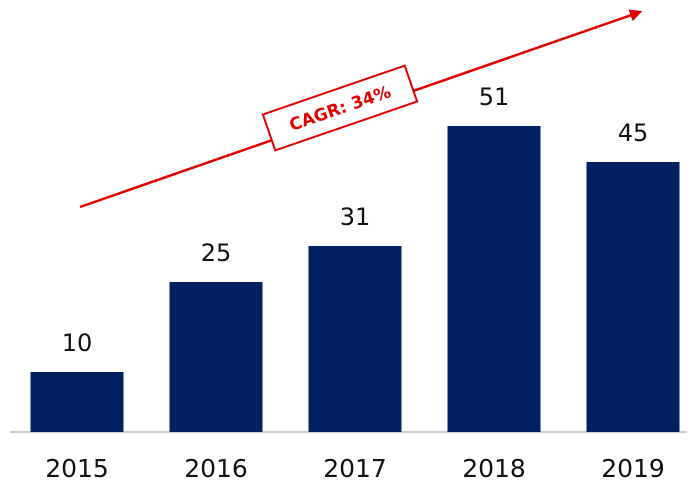 Image resolution: width=697 pixels, height=486 pixels. Describe the element at coordinates (633, 133) in the screenshot. I see `value-label: 45` at that location.